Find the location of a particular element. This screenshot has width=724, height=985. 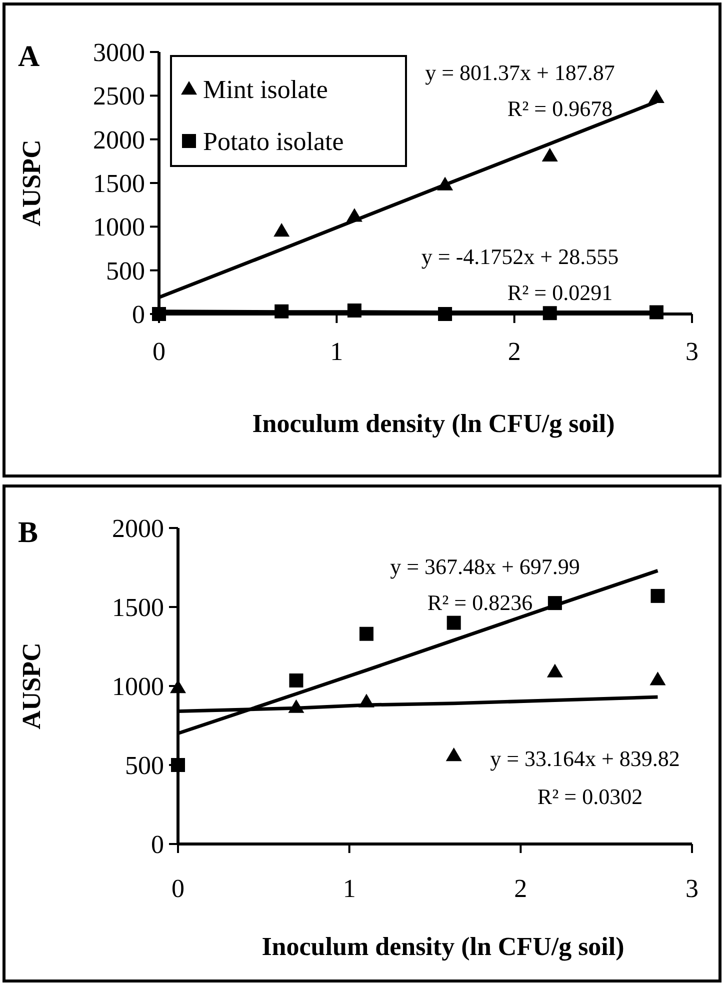

annotation: R² = 0.8236 is located at coordinates (480, 602).